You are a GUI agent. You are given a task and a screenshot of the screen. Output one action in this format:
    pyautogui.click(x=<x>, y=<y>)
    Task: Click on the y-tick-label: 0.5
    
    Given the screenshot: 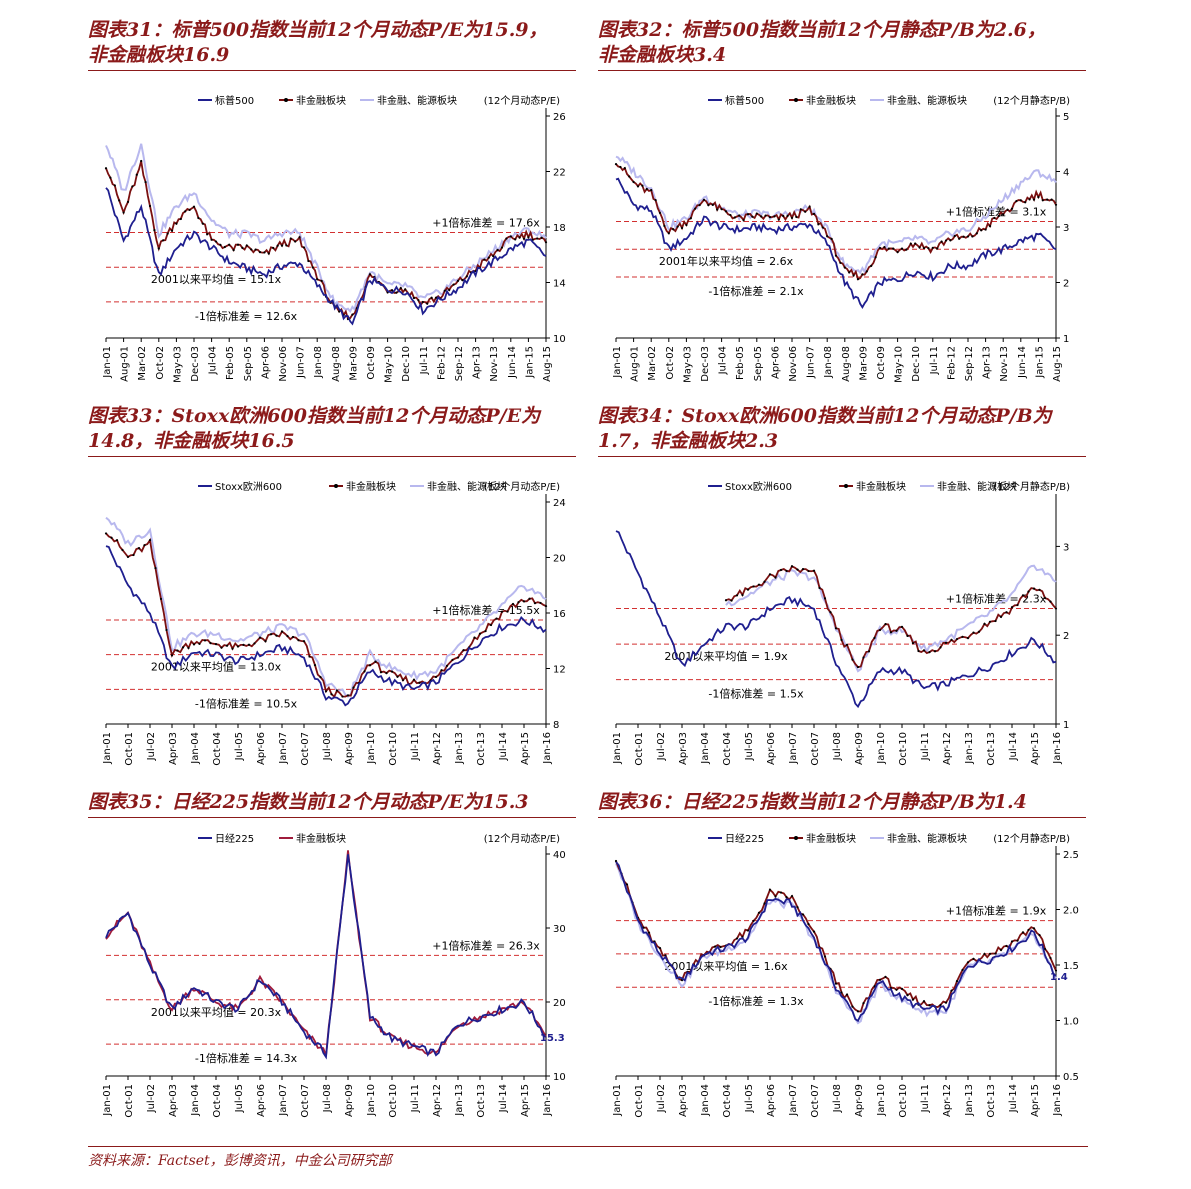 What is the action you would take?
    pyautogui.click(x=1071, y=1077)
    